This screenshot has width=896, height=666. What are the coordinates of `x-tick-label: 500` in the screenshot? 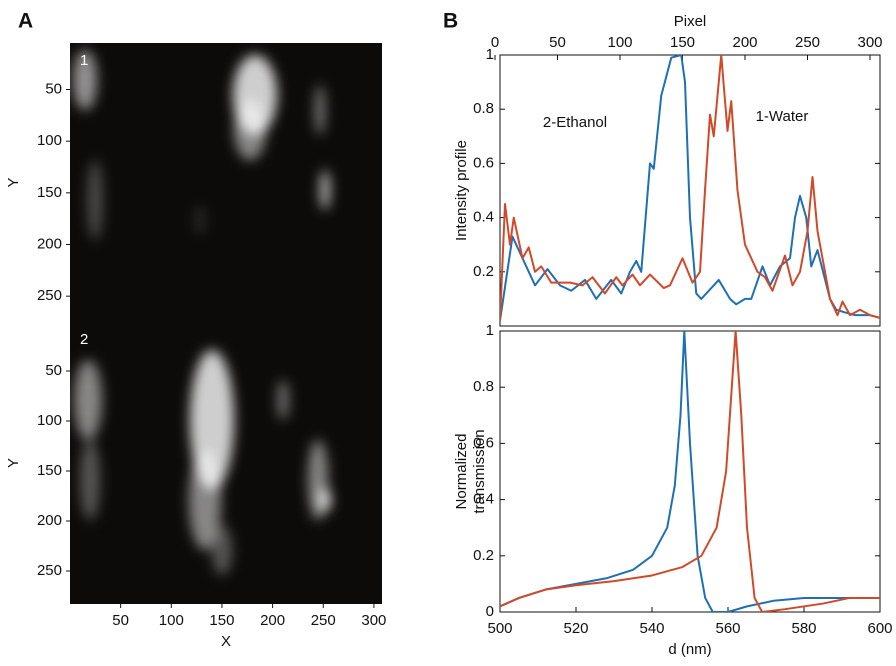 It's located at (499, 628).